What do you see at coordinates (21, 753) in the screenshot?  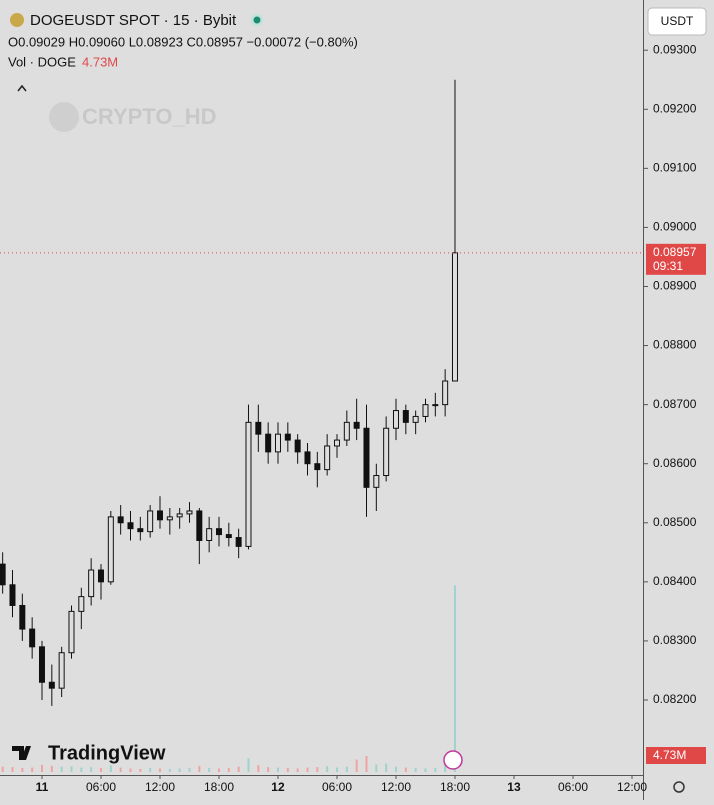 I see `tv-logo` at bounding box center [21, 753].